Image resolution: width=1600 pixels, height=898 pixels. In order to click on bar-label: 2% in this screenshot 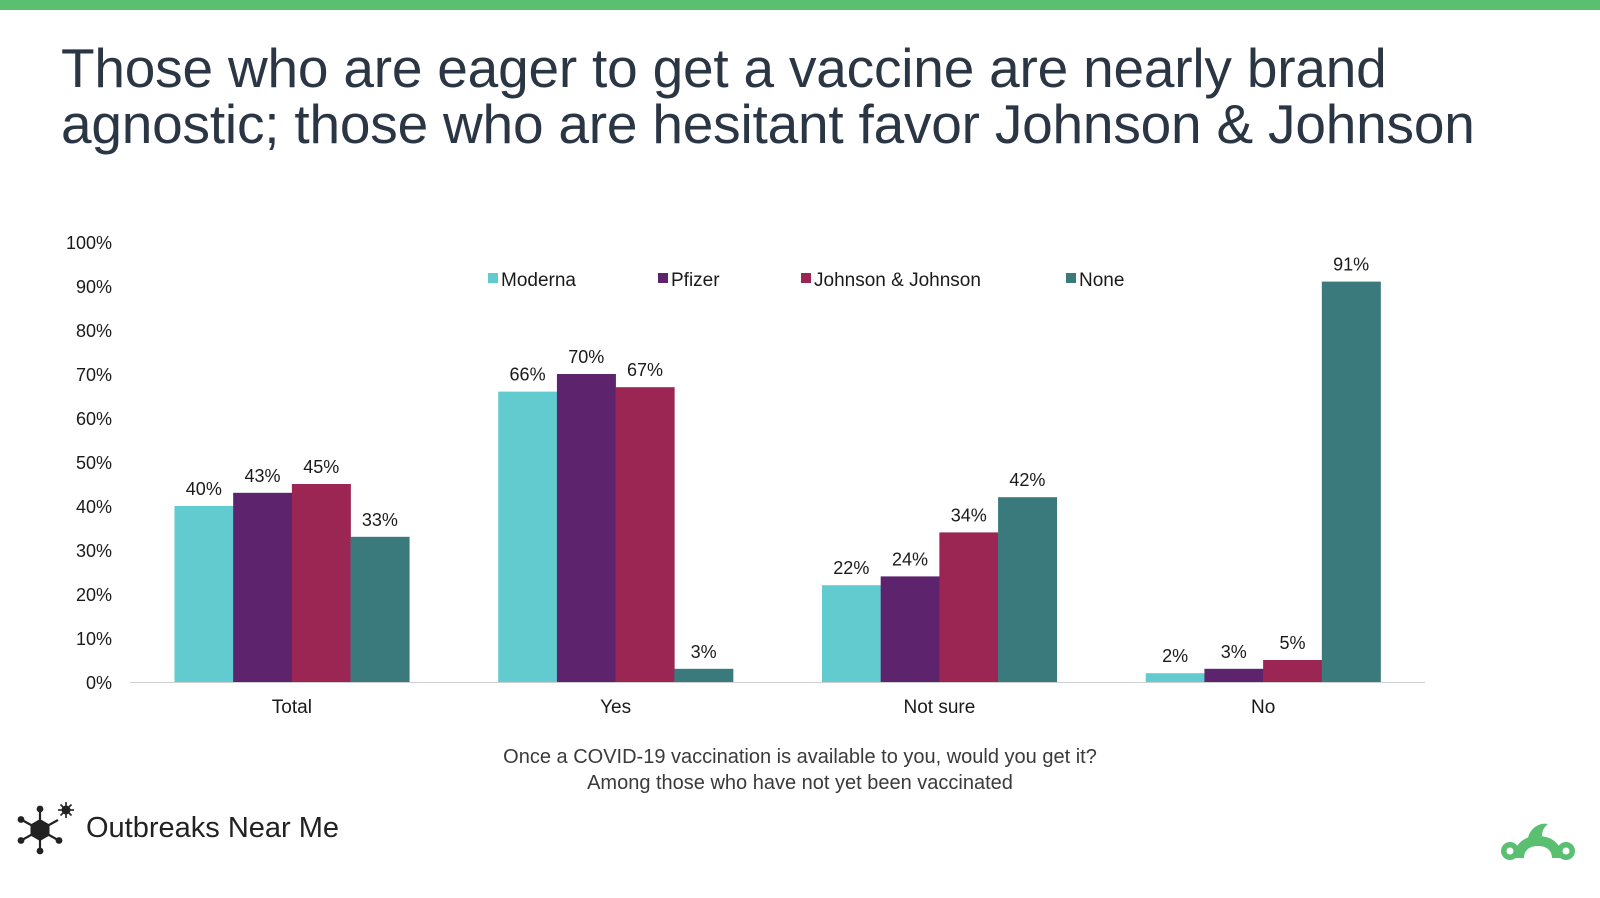, I will do `click(1175, 656)`.